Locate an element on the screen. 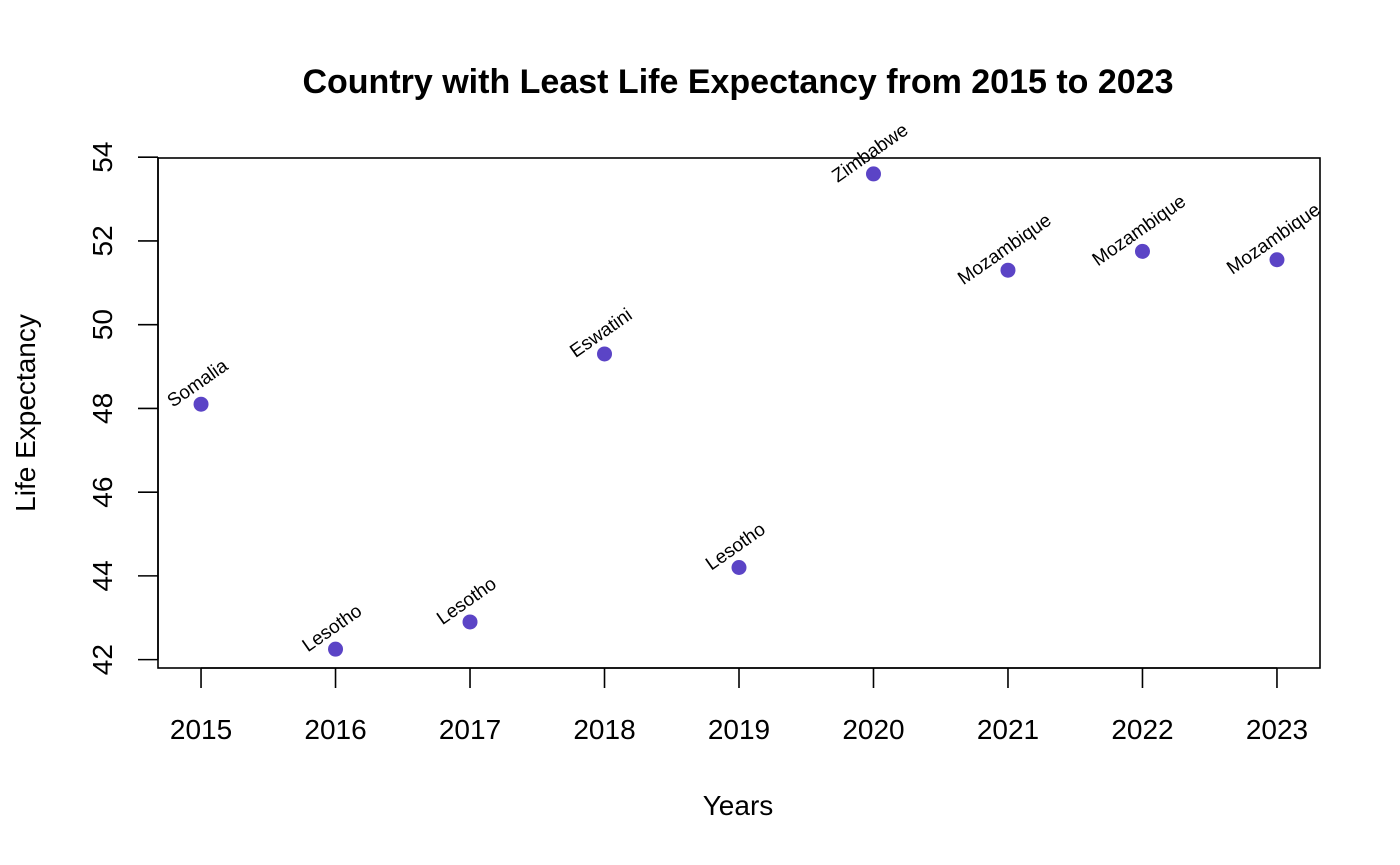  y-tick-label: 48 is located at coordinates (102, 408).